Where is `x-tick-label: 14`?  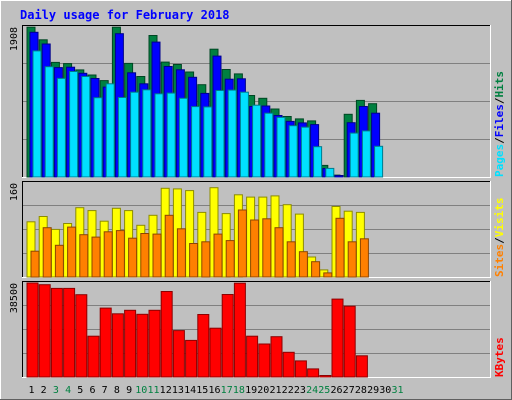 x-tick-label: 14 is located at coordinates (190, 390).